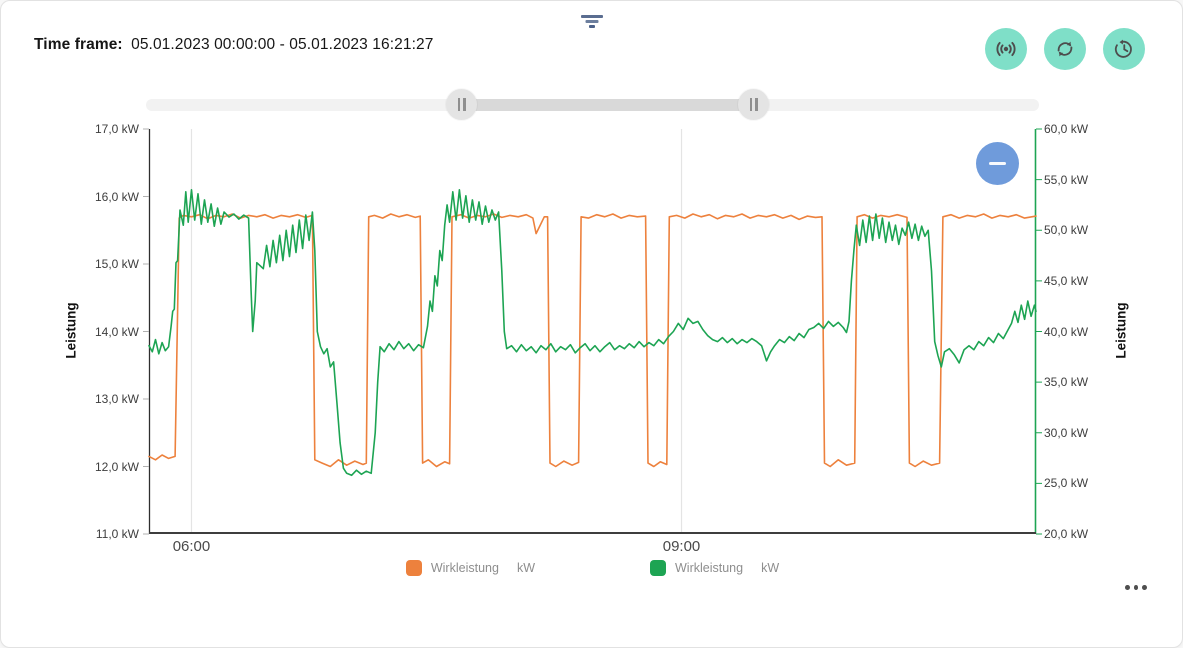  What do you see at coordinates (116, 399) in the screenshot?
I see `y-left-tick-label: 13,0 kW` at bounding box center [116, 399].